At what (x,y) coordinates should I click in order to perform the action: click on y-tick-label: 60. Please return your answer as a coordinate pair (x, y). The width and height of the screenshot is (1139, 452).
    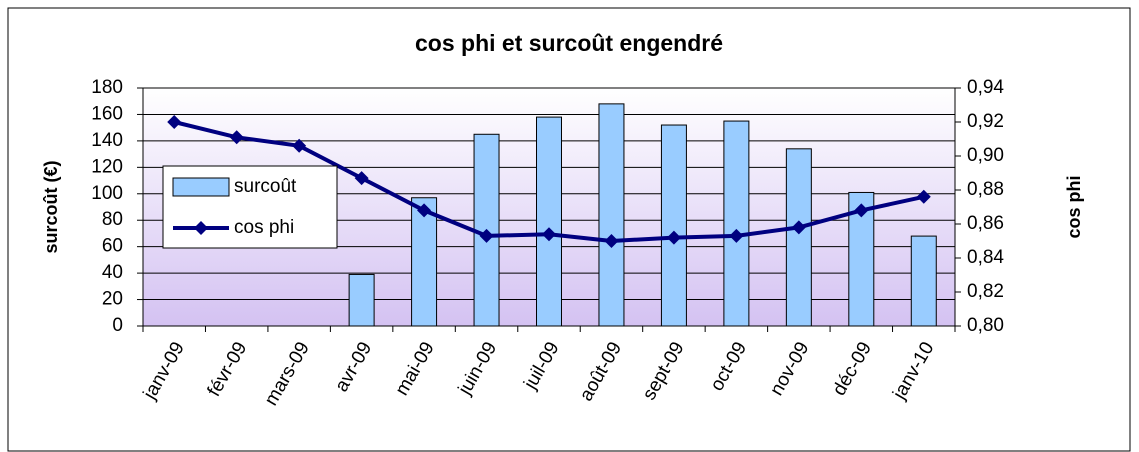
    Looking at the image, I should click on (112, 246).